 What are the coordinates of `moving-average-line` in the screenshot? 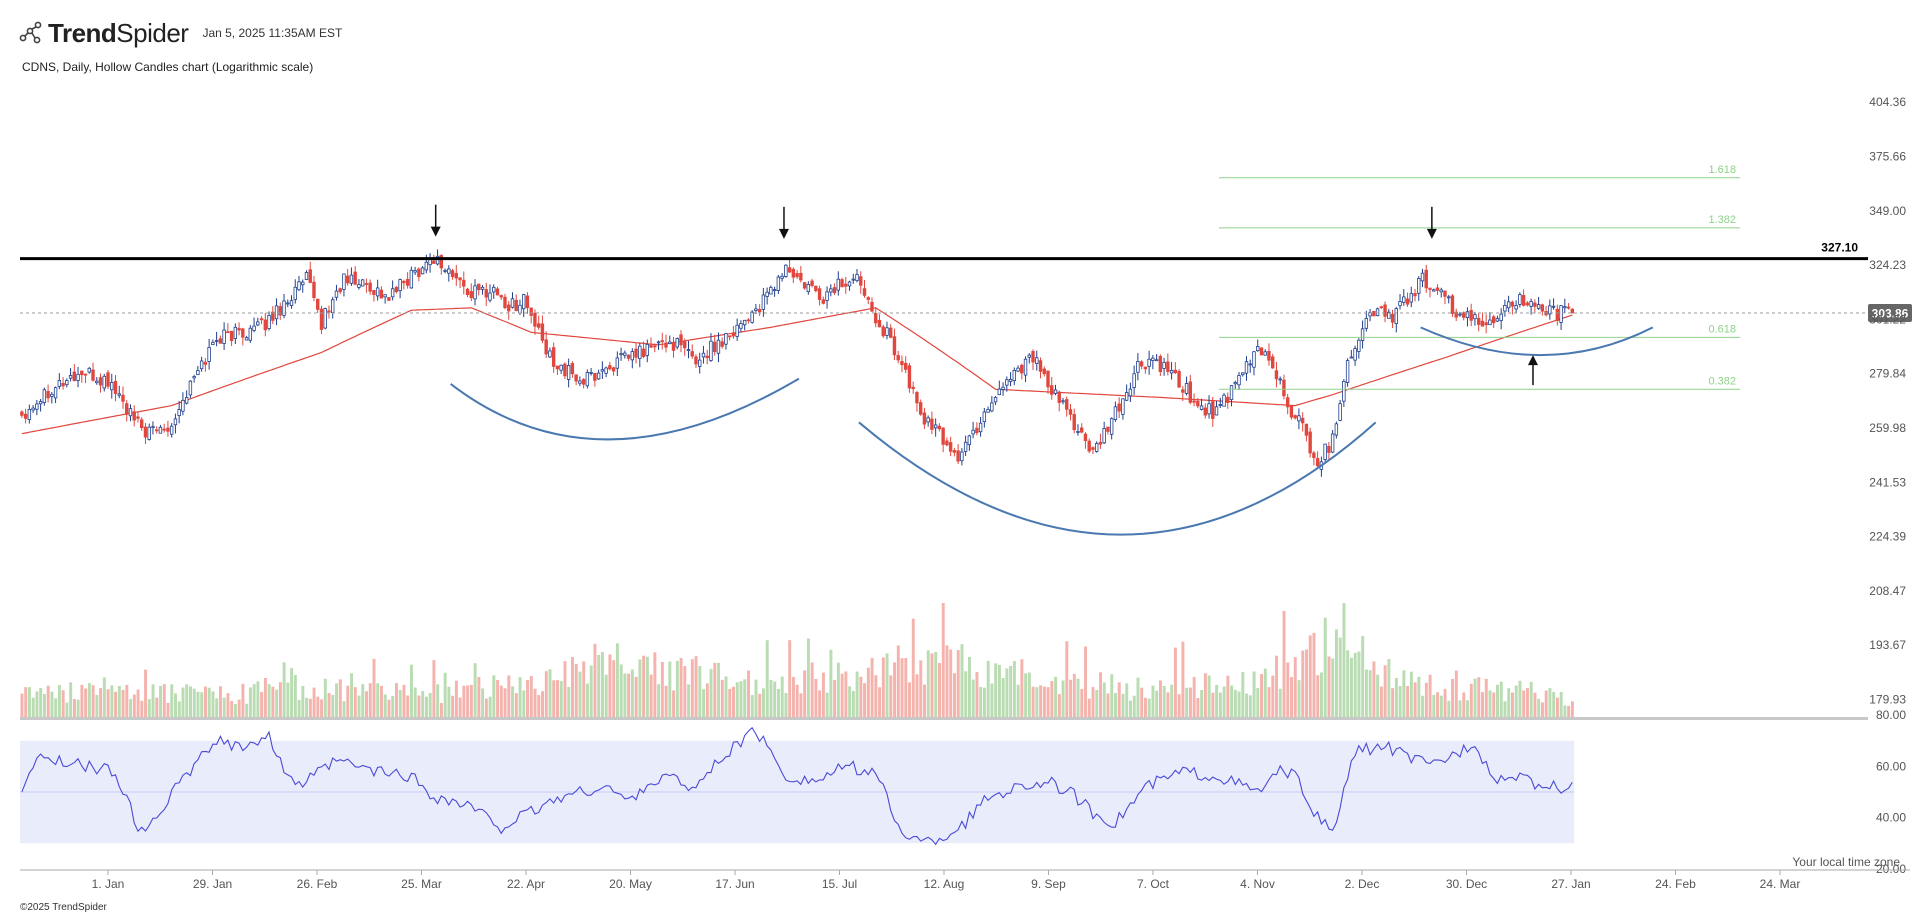 It's located at (797, 371).